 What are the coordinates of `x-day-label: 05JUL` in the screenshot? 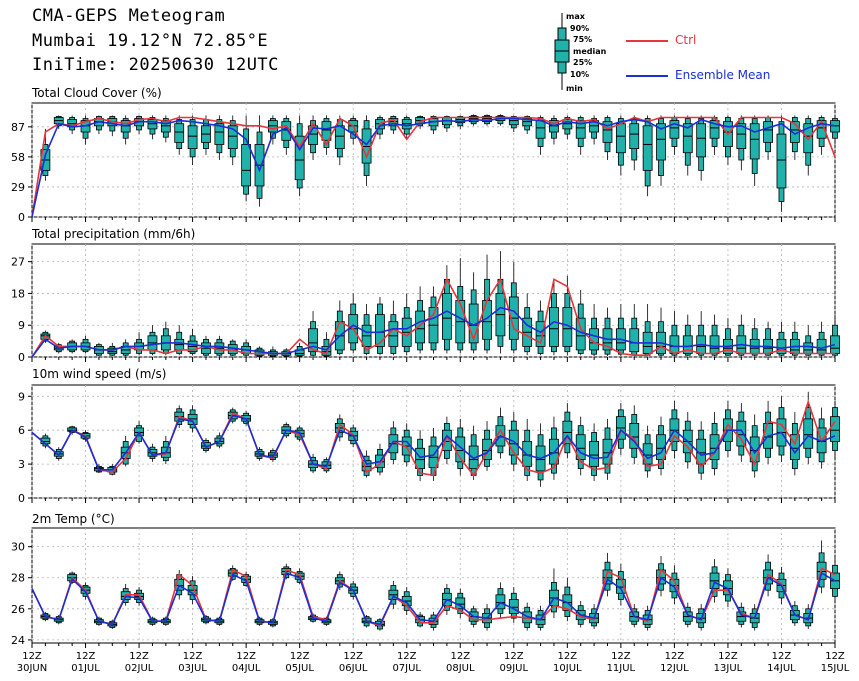 It's located at (299, 668).